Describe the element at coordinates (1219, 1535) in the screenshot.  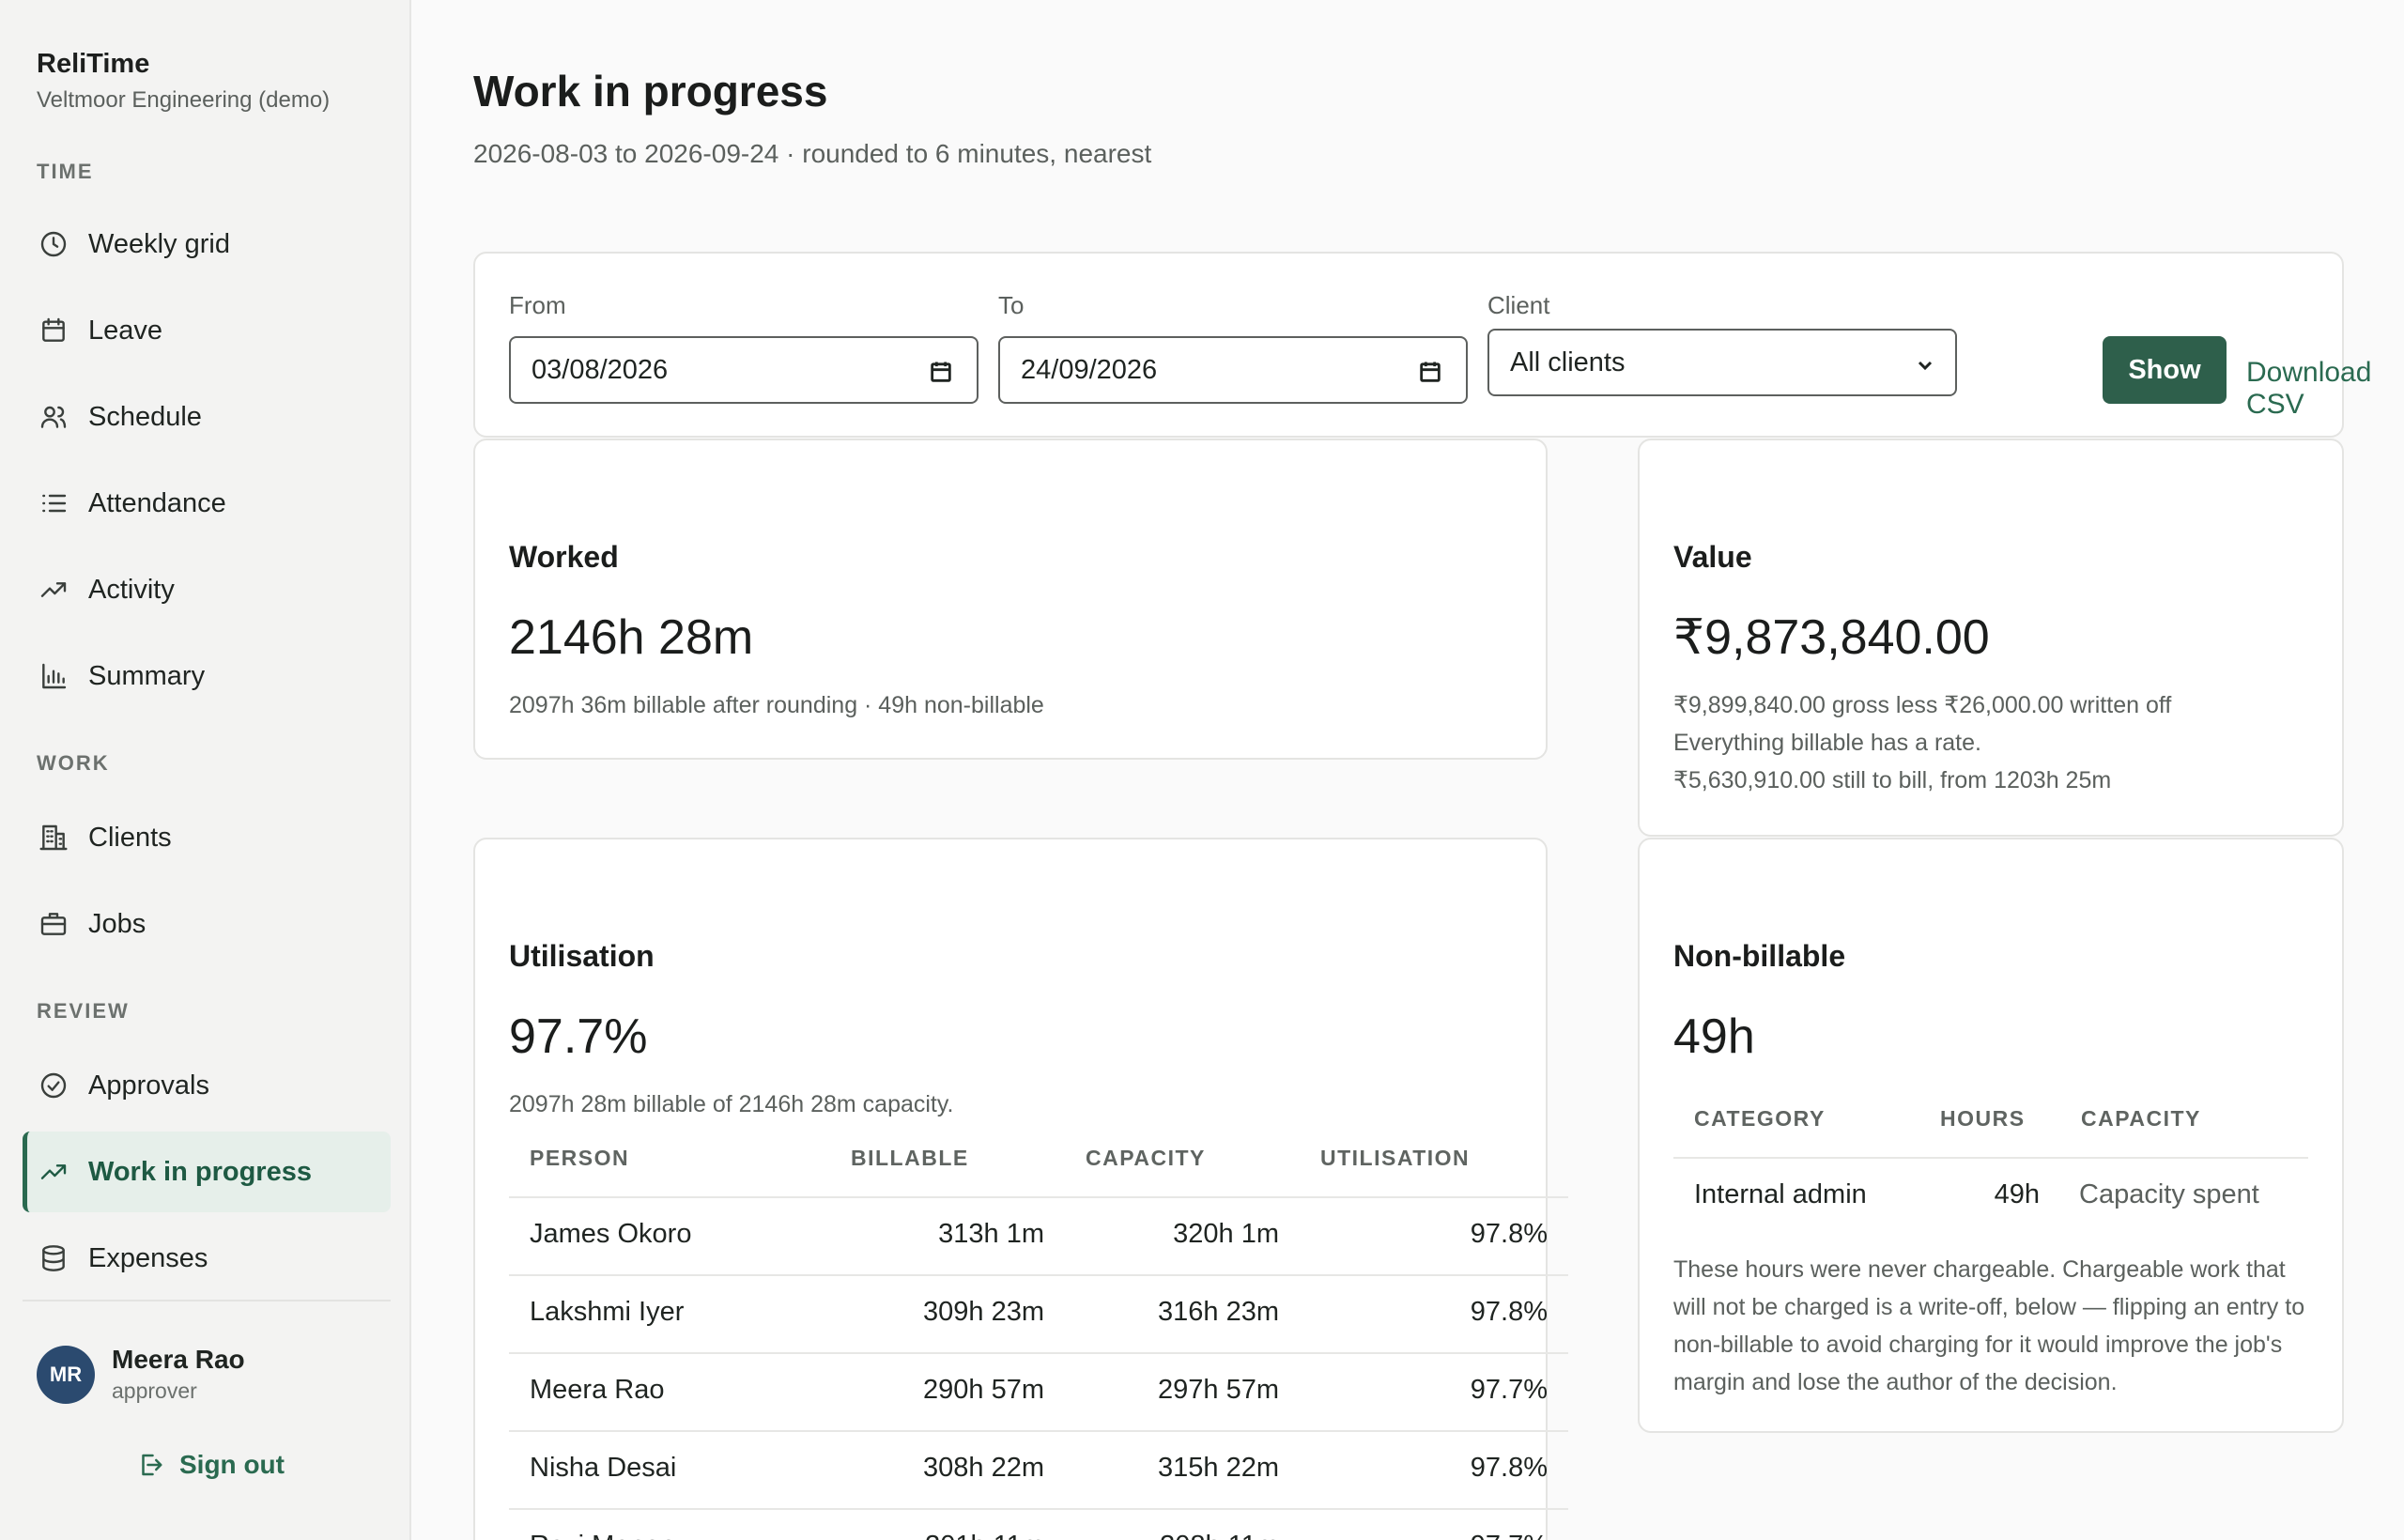
I see `cell-capacity: 308h 11m` at that location.